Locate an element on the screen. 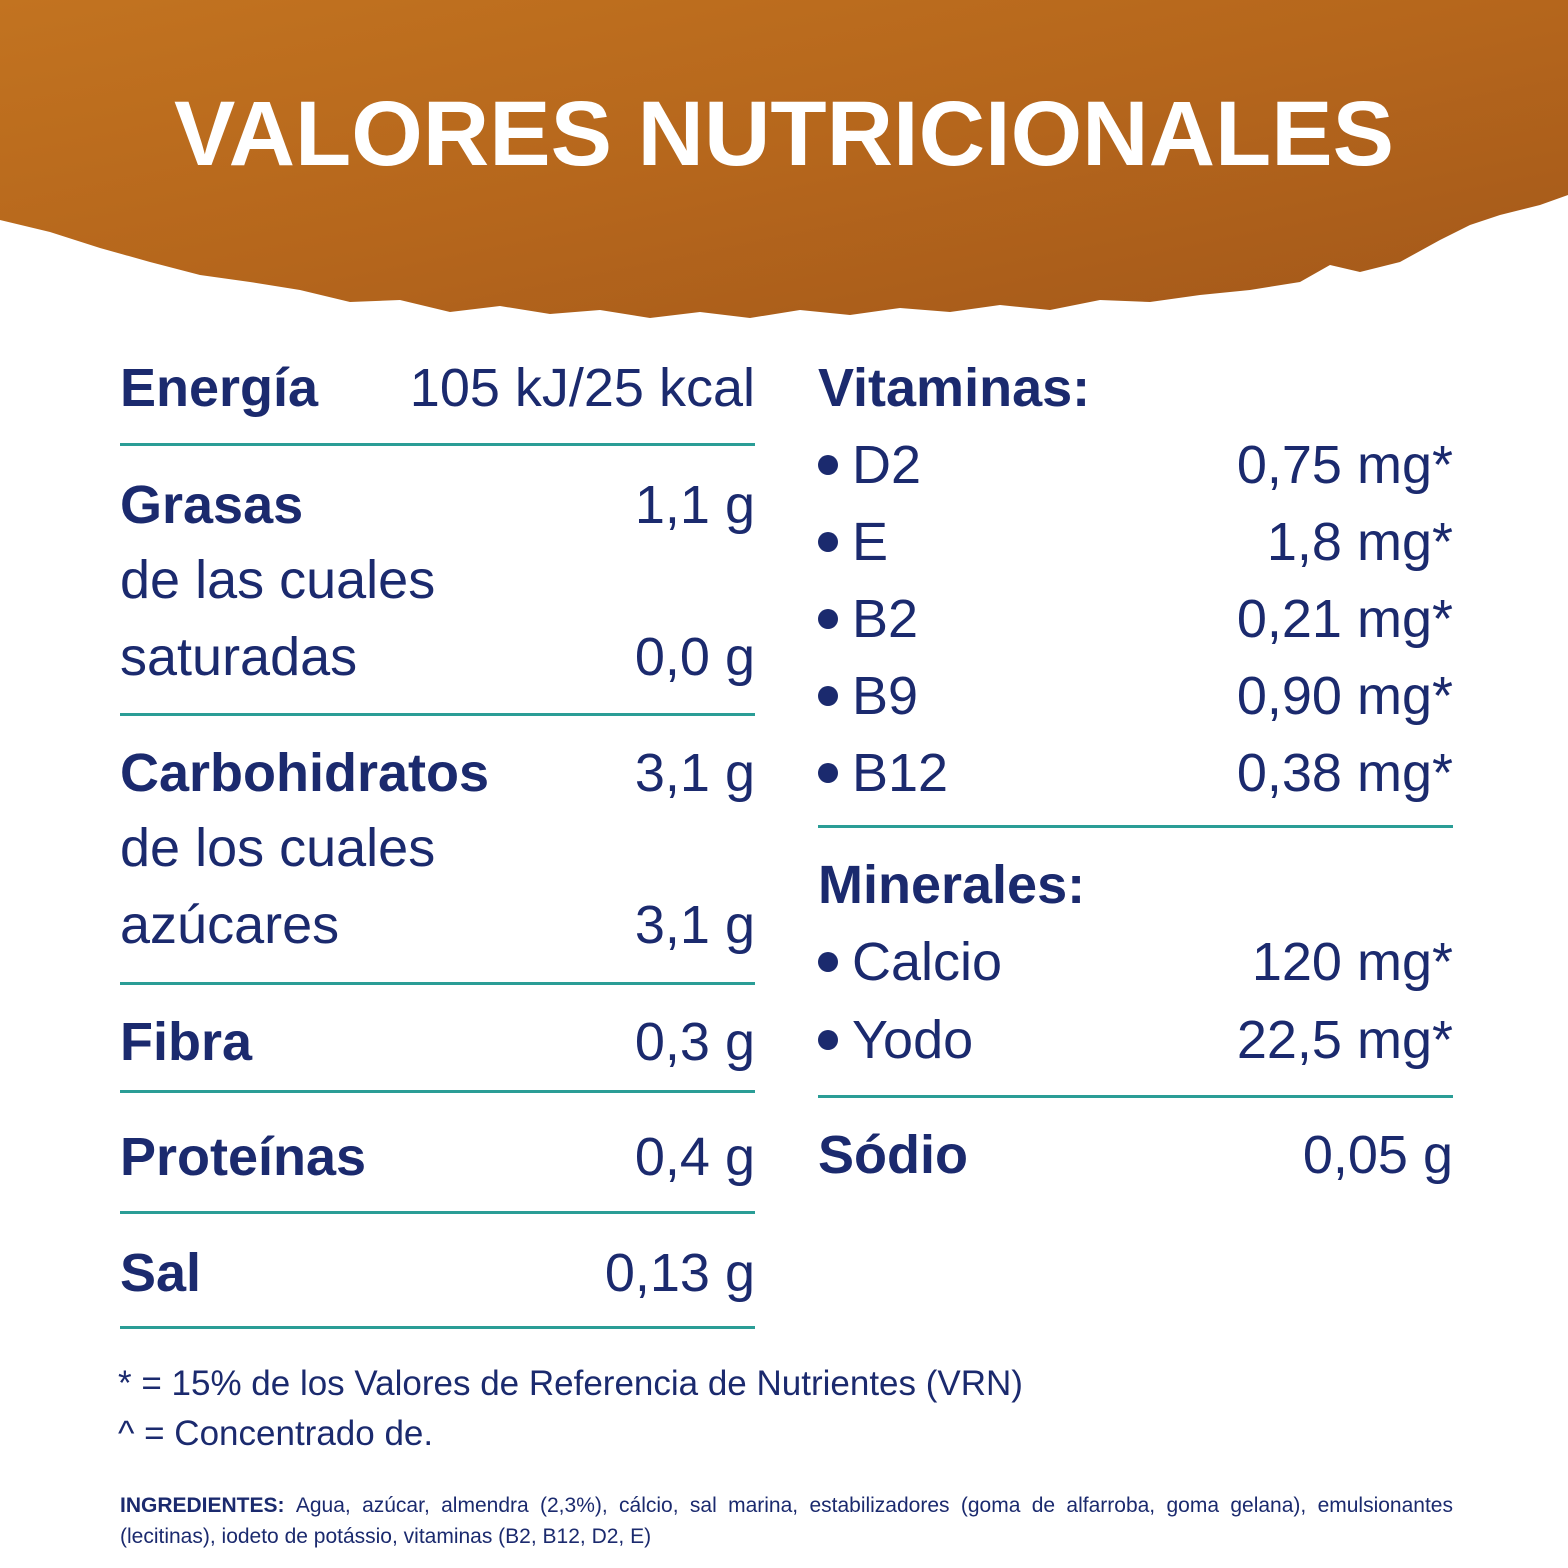 The image size is (1568, 1568). label: Sódio is located at coordinates (893, 1155).